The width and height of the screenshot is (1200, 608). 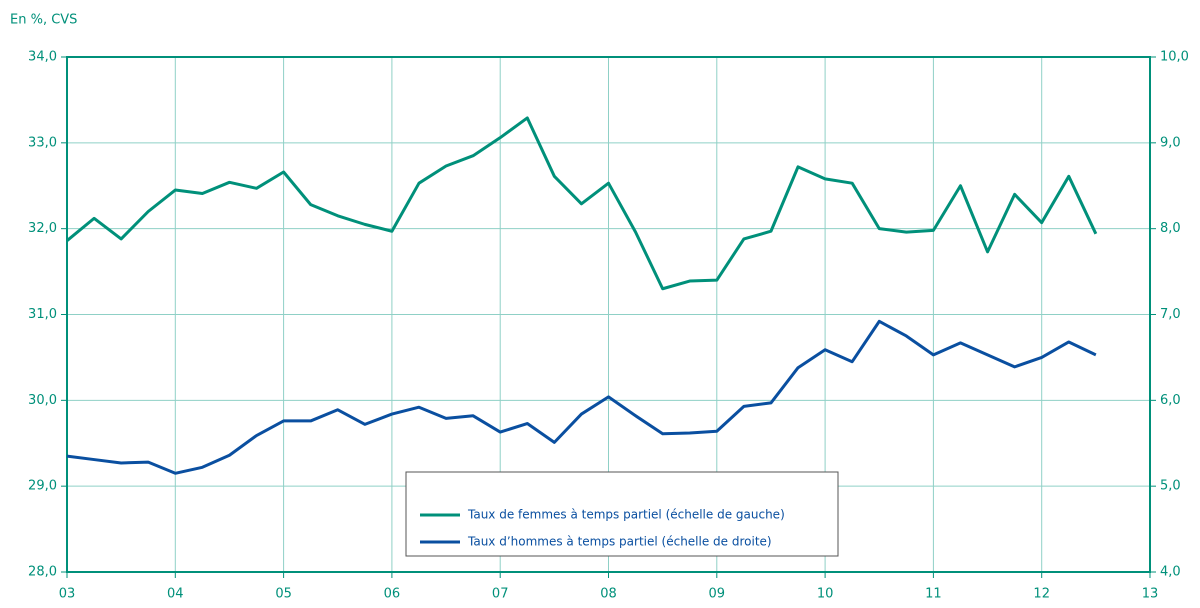 I want to click on legend-box, so click(x=622, y=514).